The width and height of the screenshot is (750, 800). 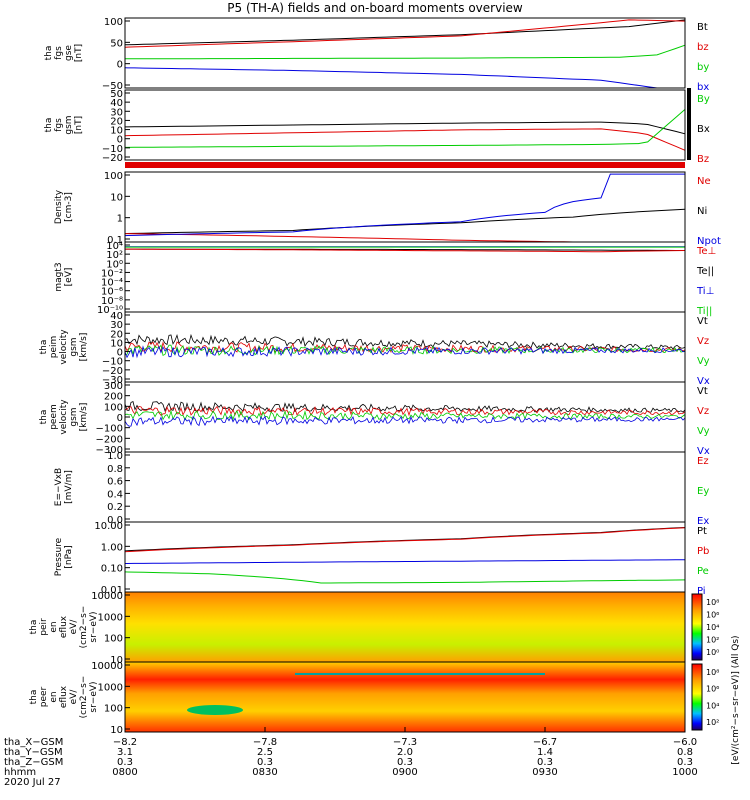 I want to click on ylabel-line: Pressure, so click(x=59, y=556).